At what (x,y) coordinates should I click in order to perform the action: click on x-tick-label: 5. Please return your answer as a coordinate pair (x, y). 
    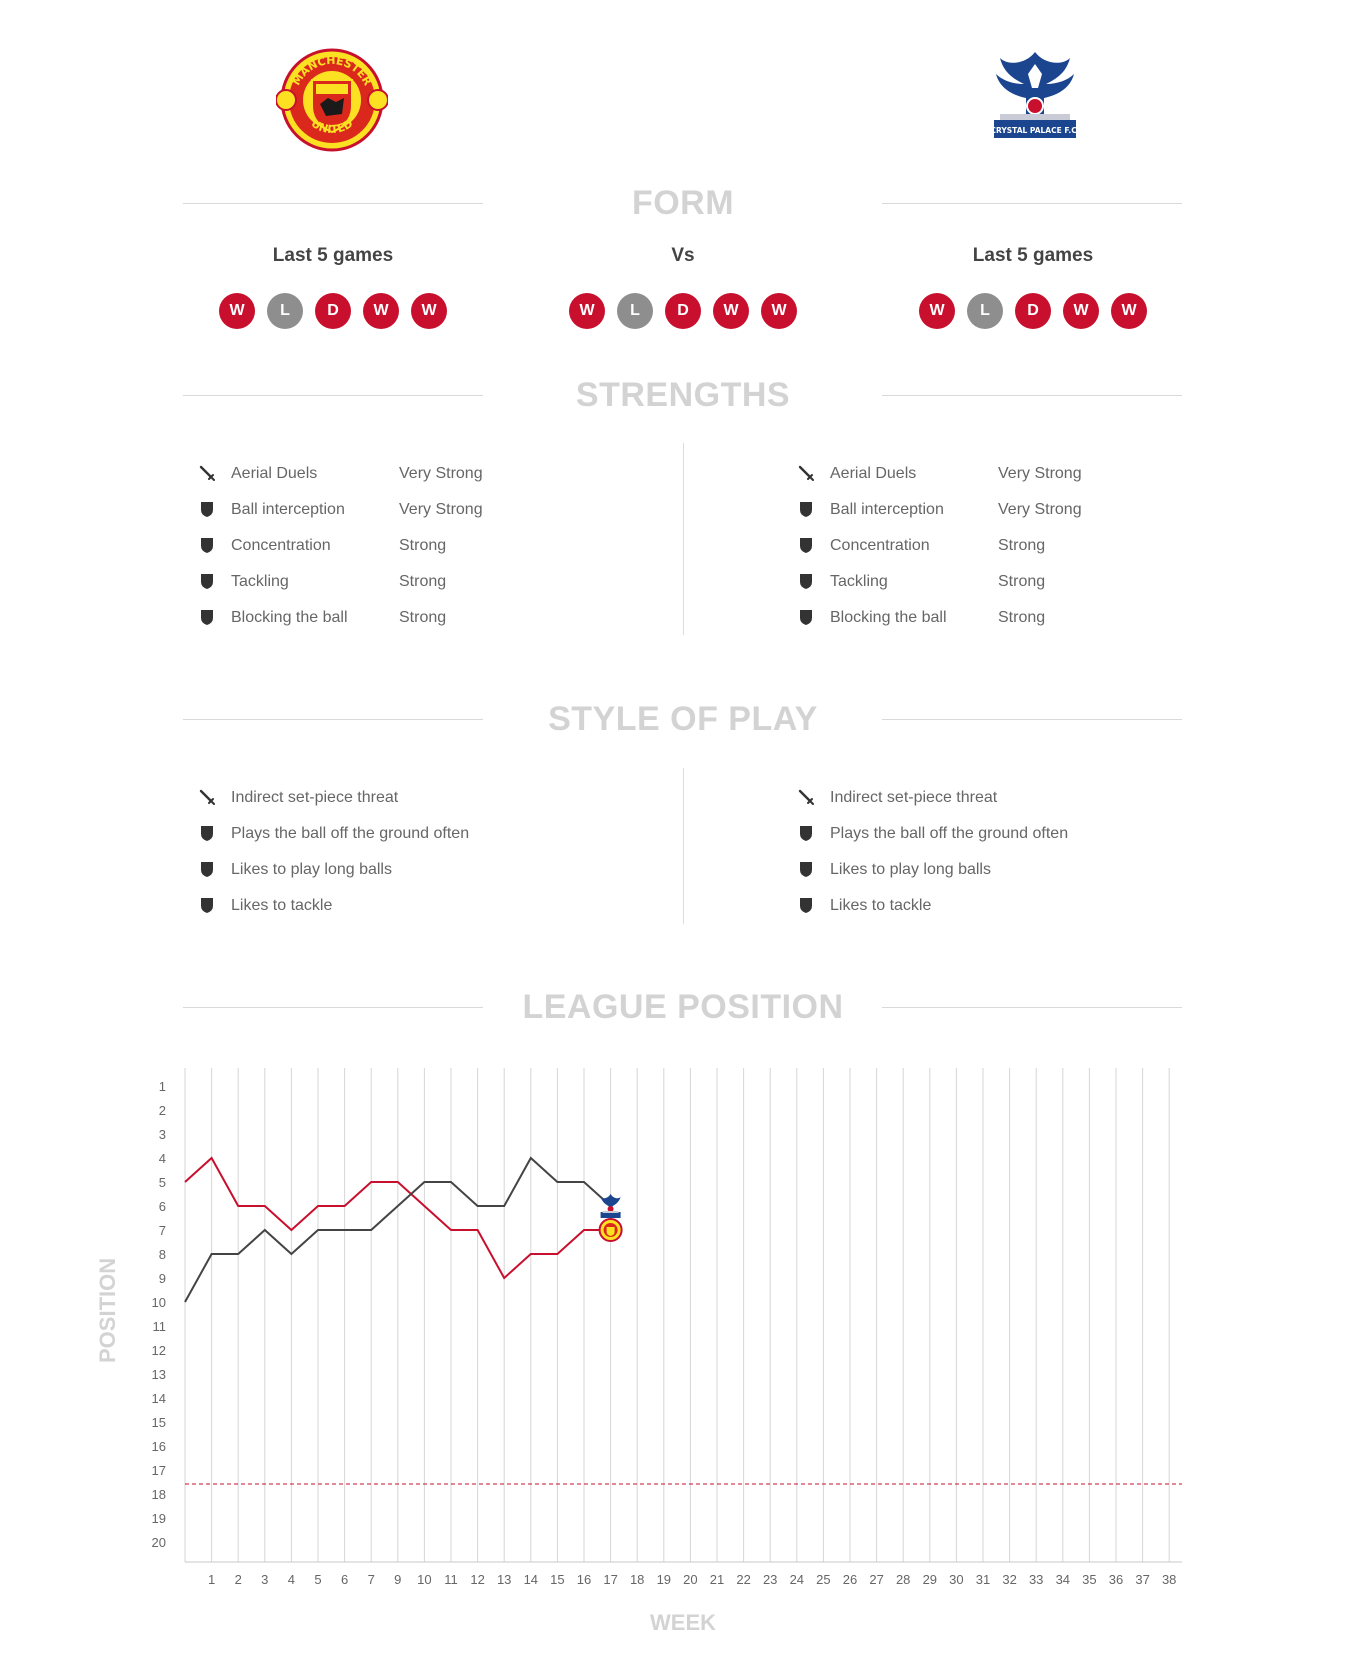
    Looking at the image, I should click on (317, 1579).